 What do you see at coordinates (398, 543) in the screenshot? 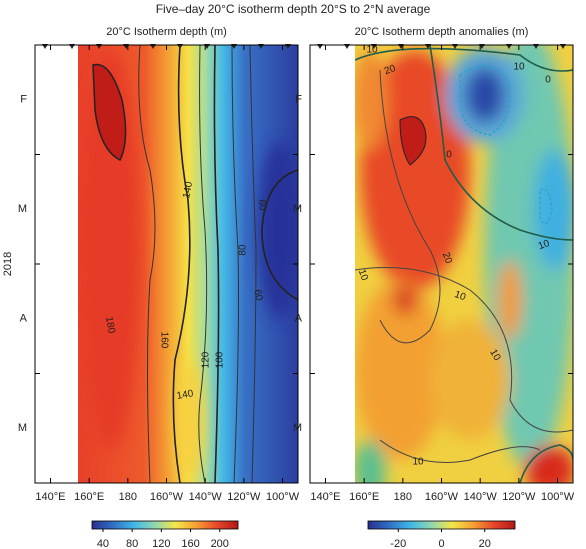
I see `colorbar-tick-label: -20` at bounding box center [398, 543].